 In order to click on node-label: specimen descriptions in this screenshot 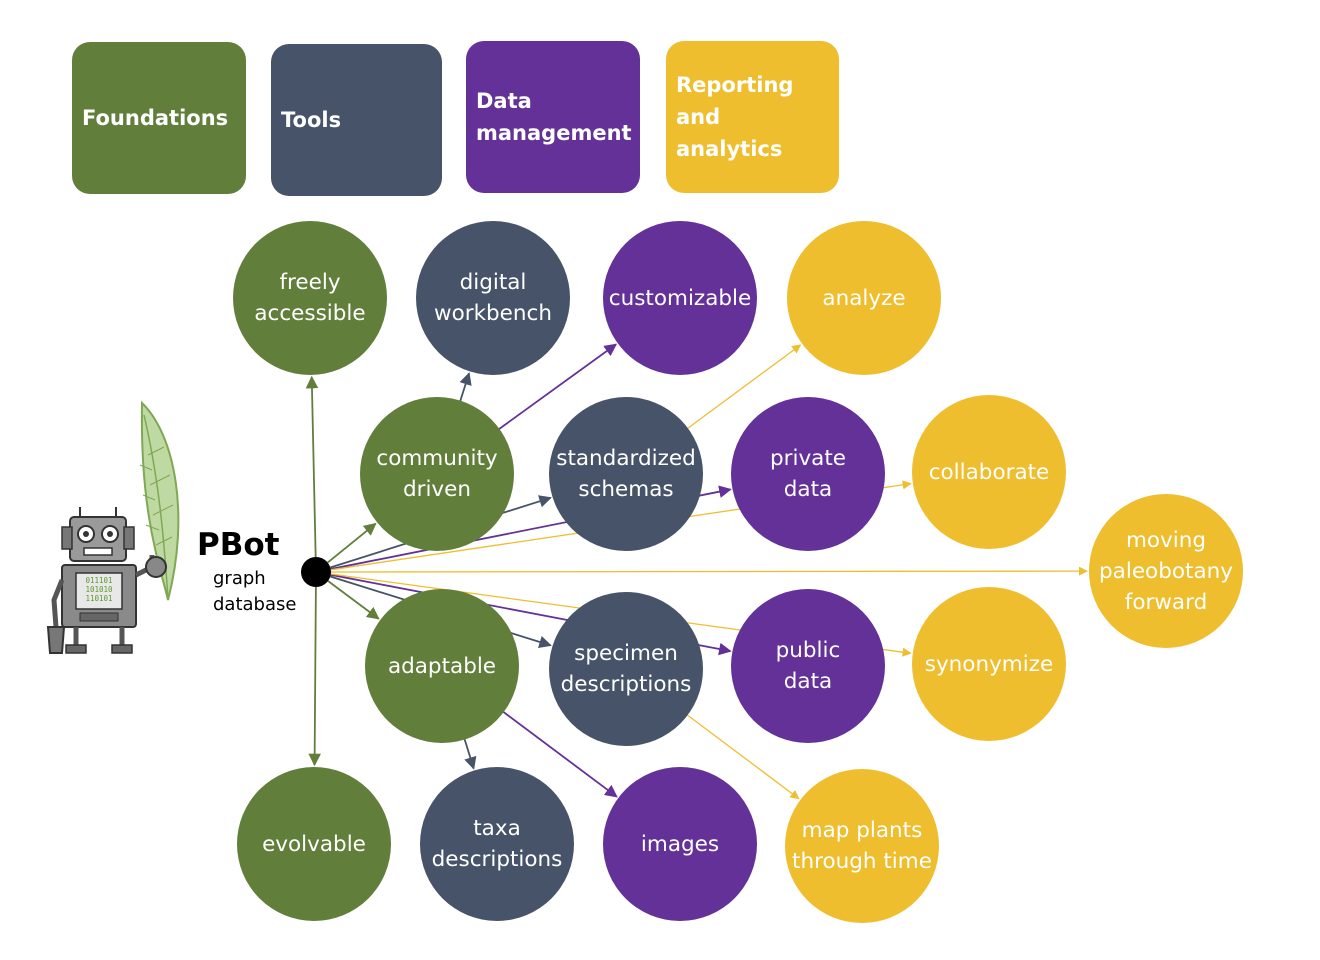, I will do `click(626, 669)`.